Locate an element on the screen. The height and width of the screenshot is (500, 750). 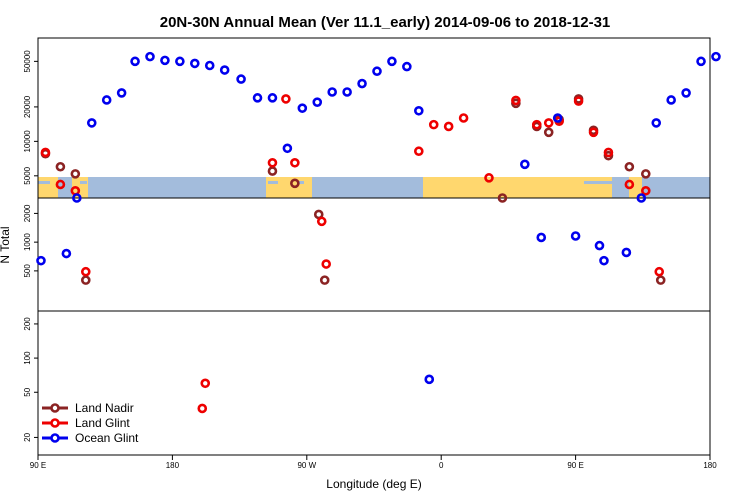
y-tick-label: 50000 is located at coordinates (27, 61).